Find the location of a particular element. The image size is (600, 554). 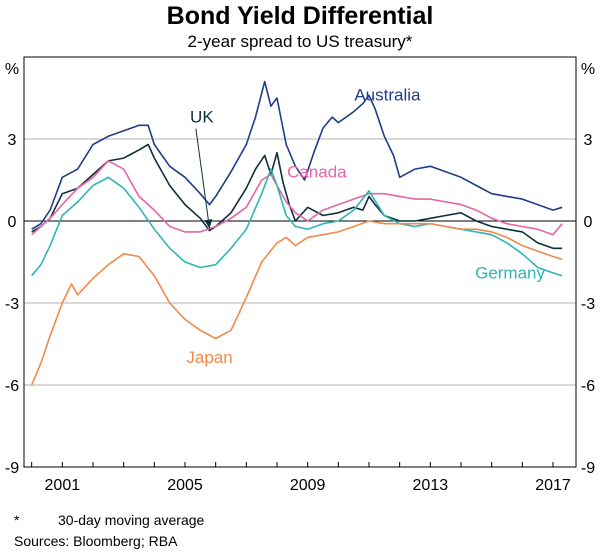

footnote-text: 30-day moving average is located at coordinates (131, 520).